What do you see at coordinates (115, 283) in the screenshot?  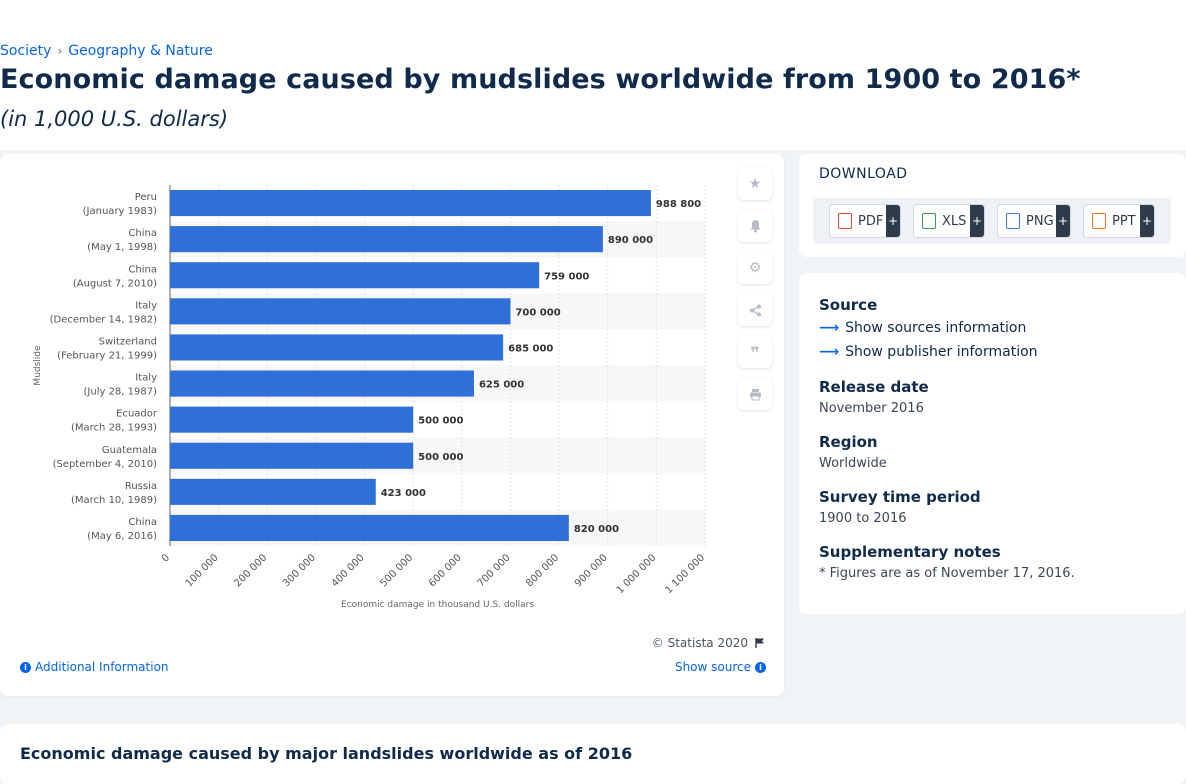 I see `category-sublabel: (August 7, 2010)` at bounding box center [115, 283].